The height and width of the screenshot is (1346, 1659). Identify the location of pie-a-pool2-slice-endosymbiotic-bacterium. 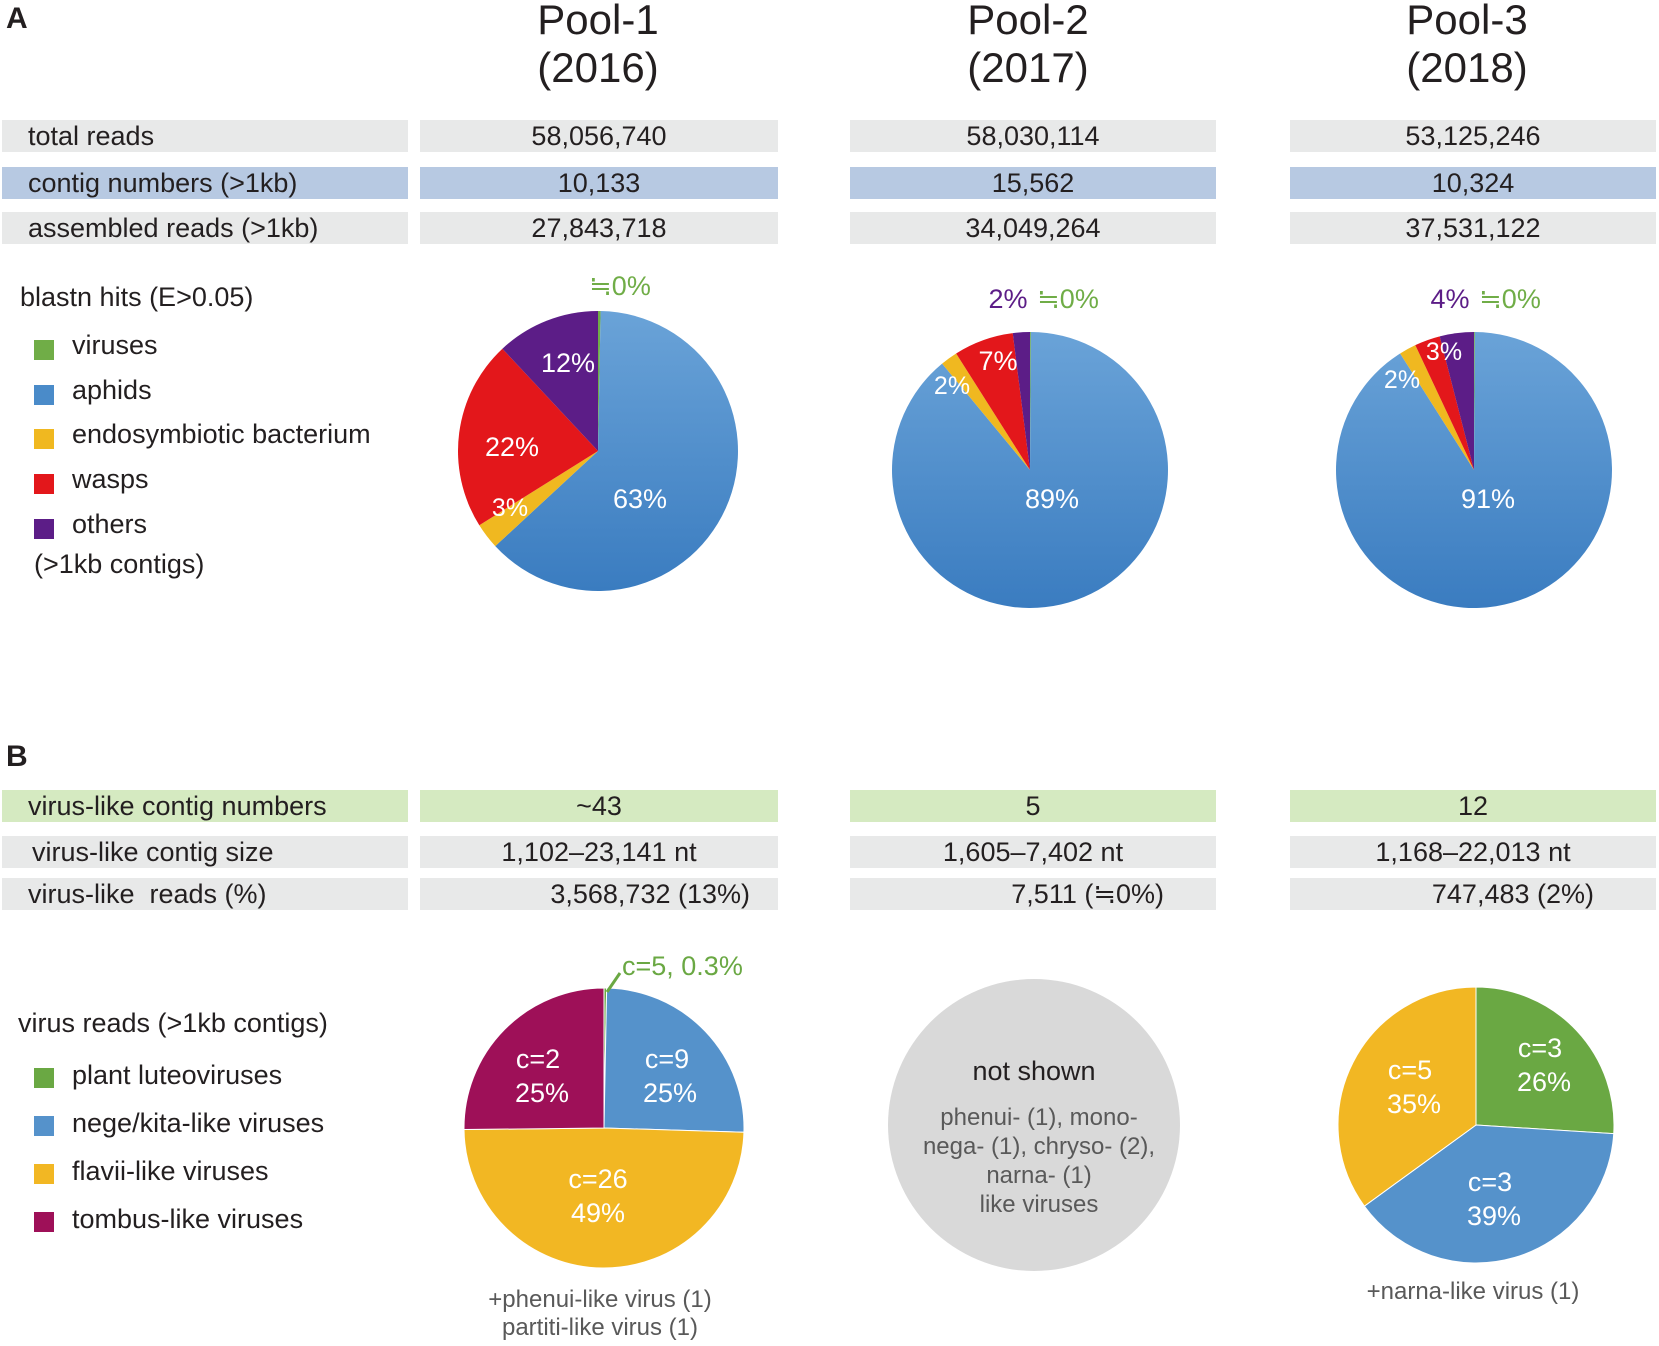
(986, 411).